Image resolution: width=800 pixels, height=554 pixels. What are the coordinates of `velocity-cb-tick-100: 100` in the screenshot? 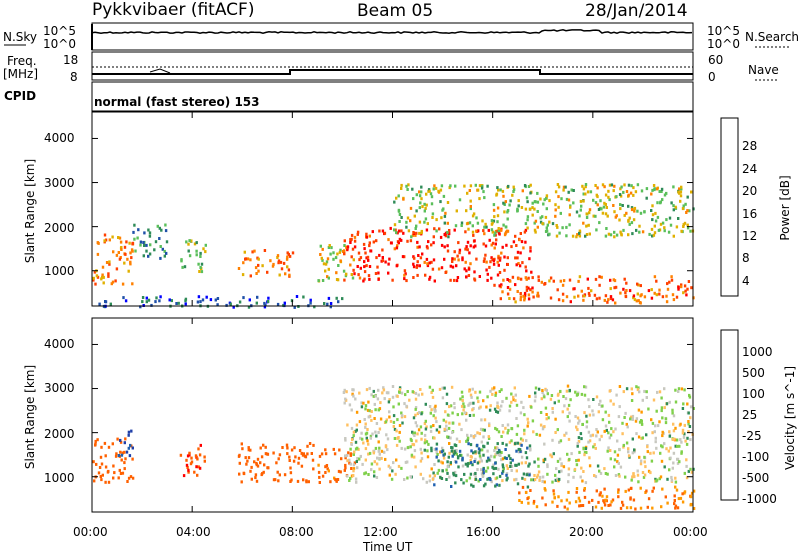 It's located at (753, 394).